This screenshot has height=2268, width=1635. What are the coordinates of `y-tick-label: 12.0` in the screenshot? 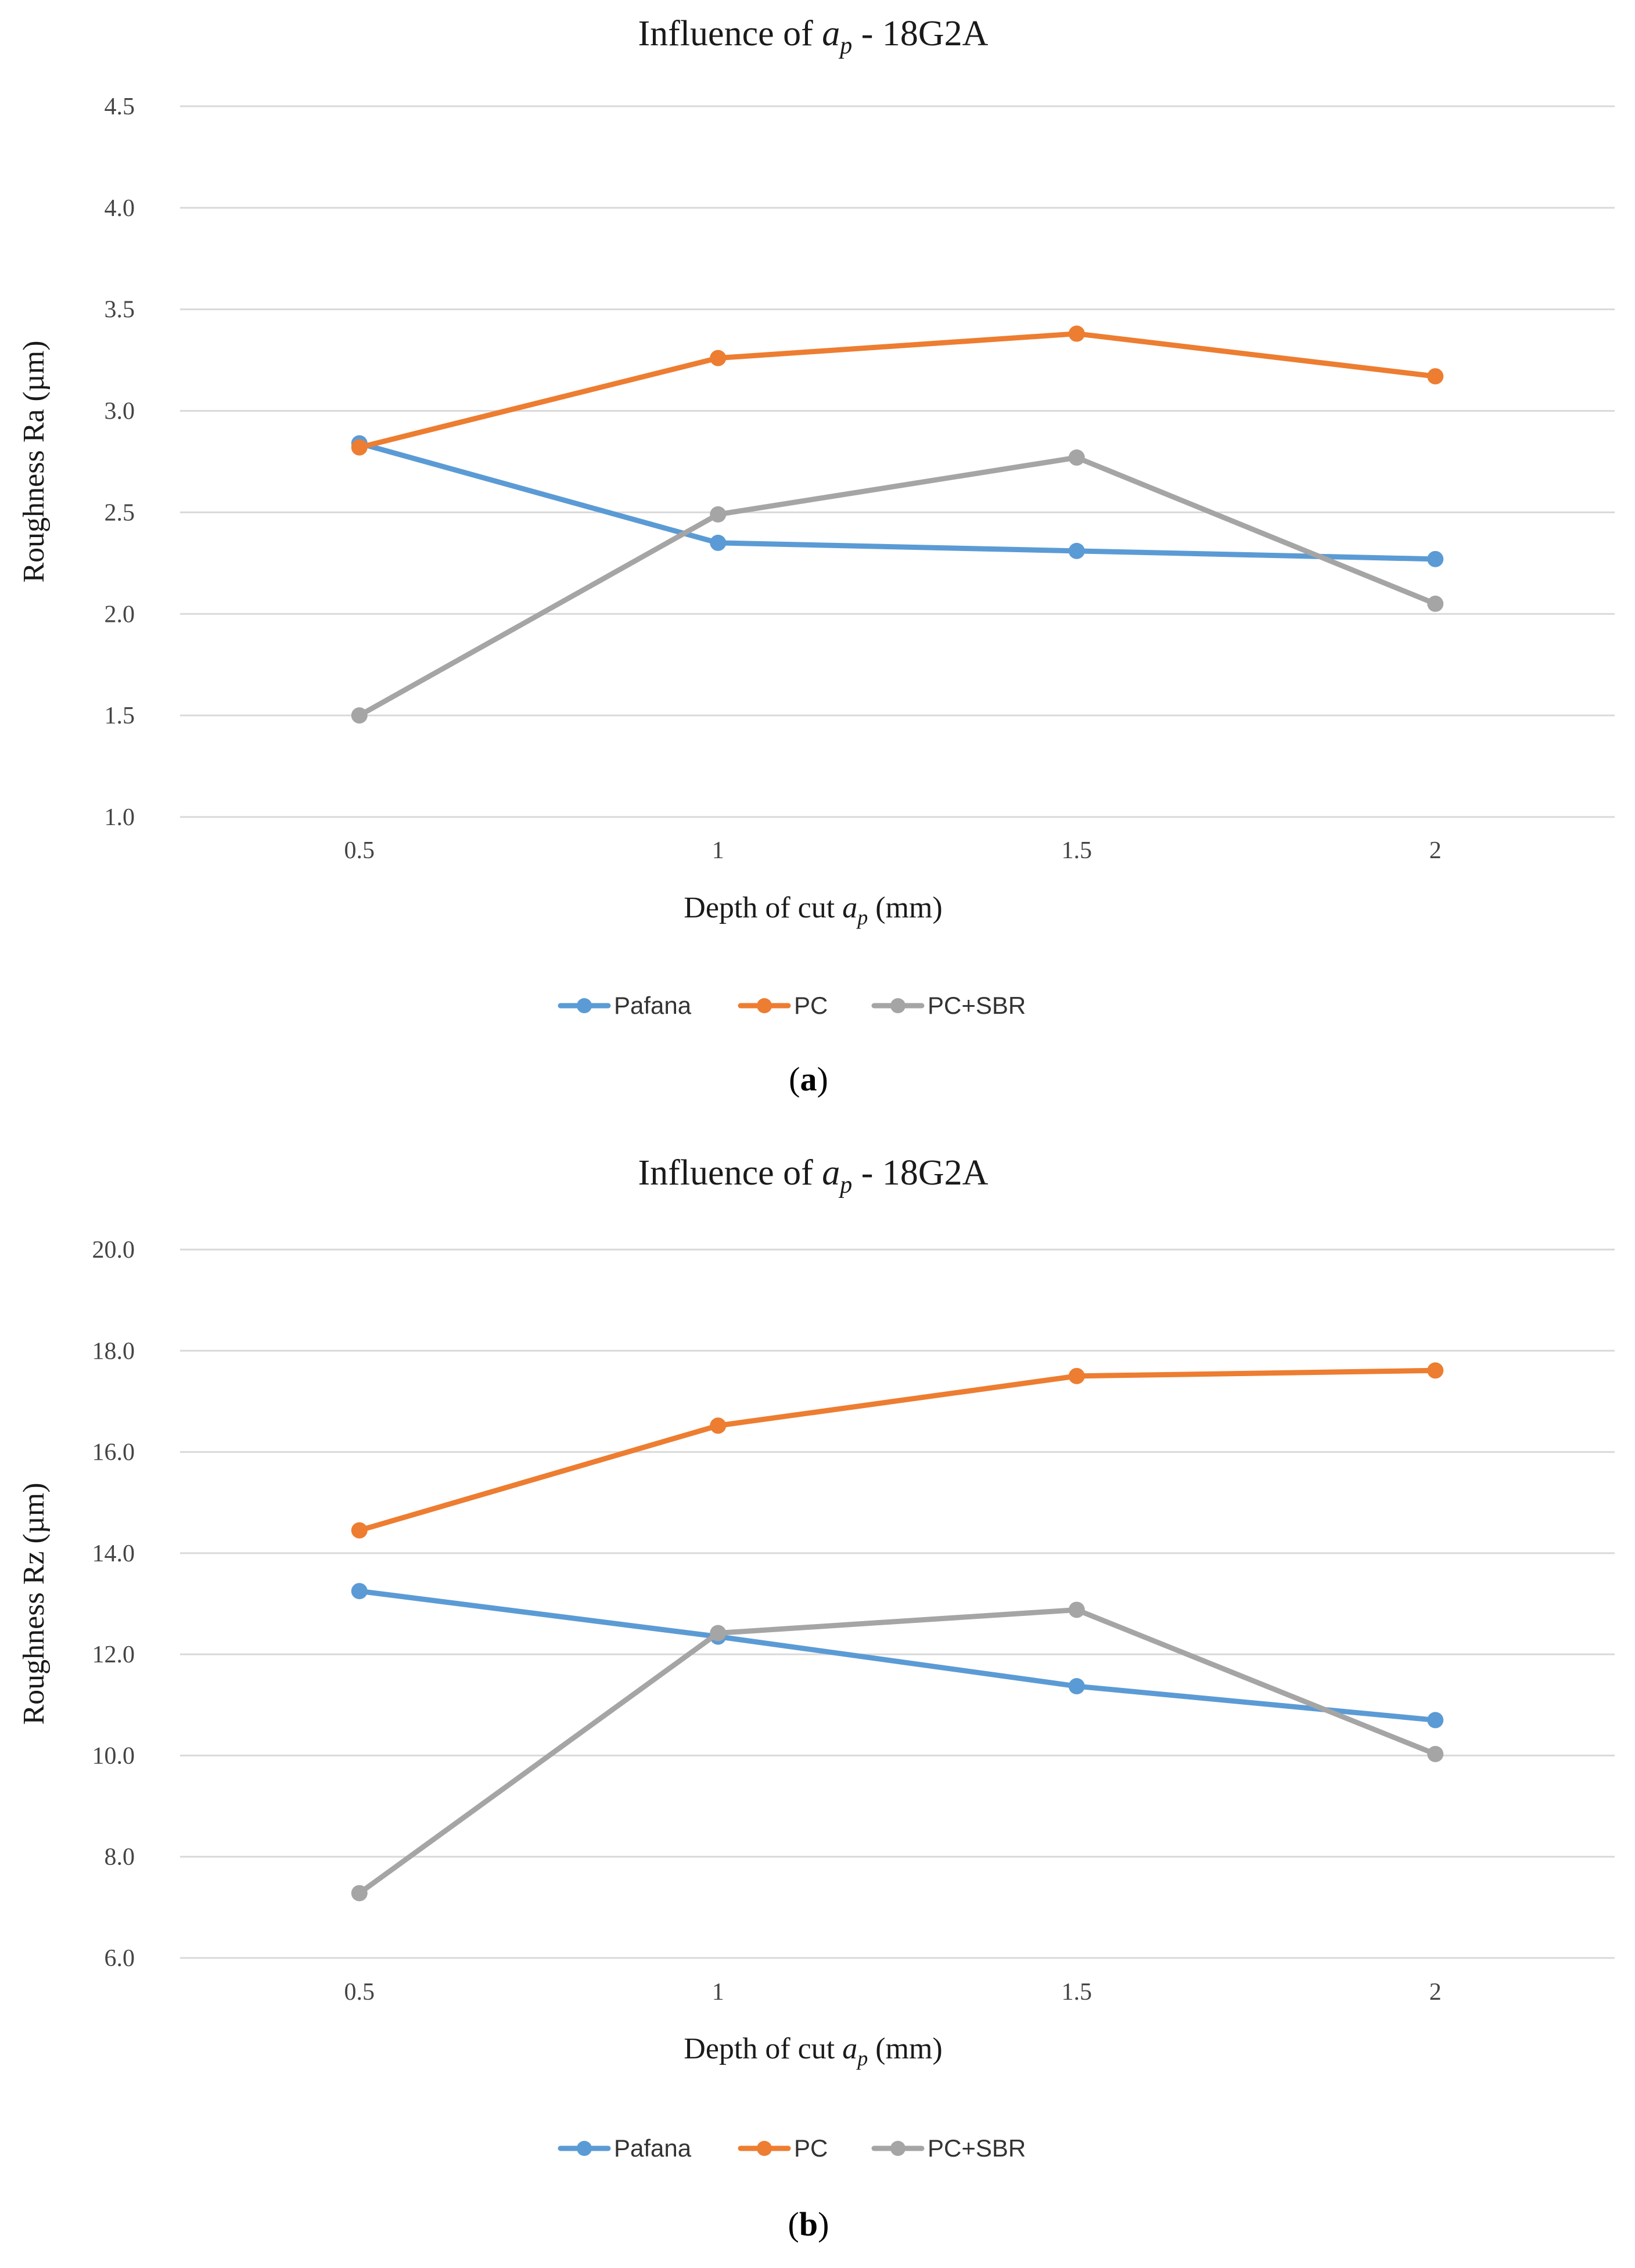 It's located at (114, 1655).